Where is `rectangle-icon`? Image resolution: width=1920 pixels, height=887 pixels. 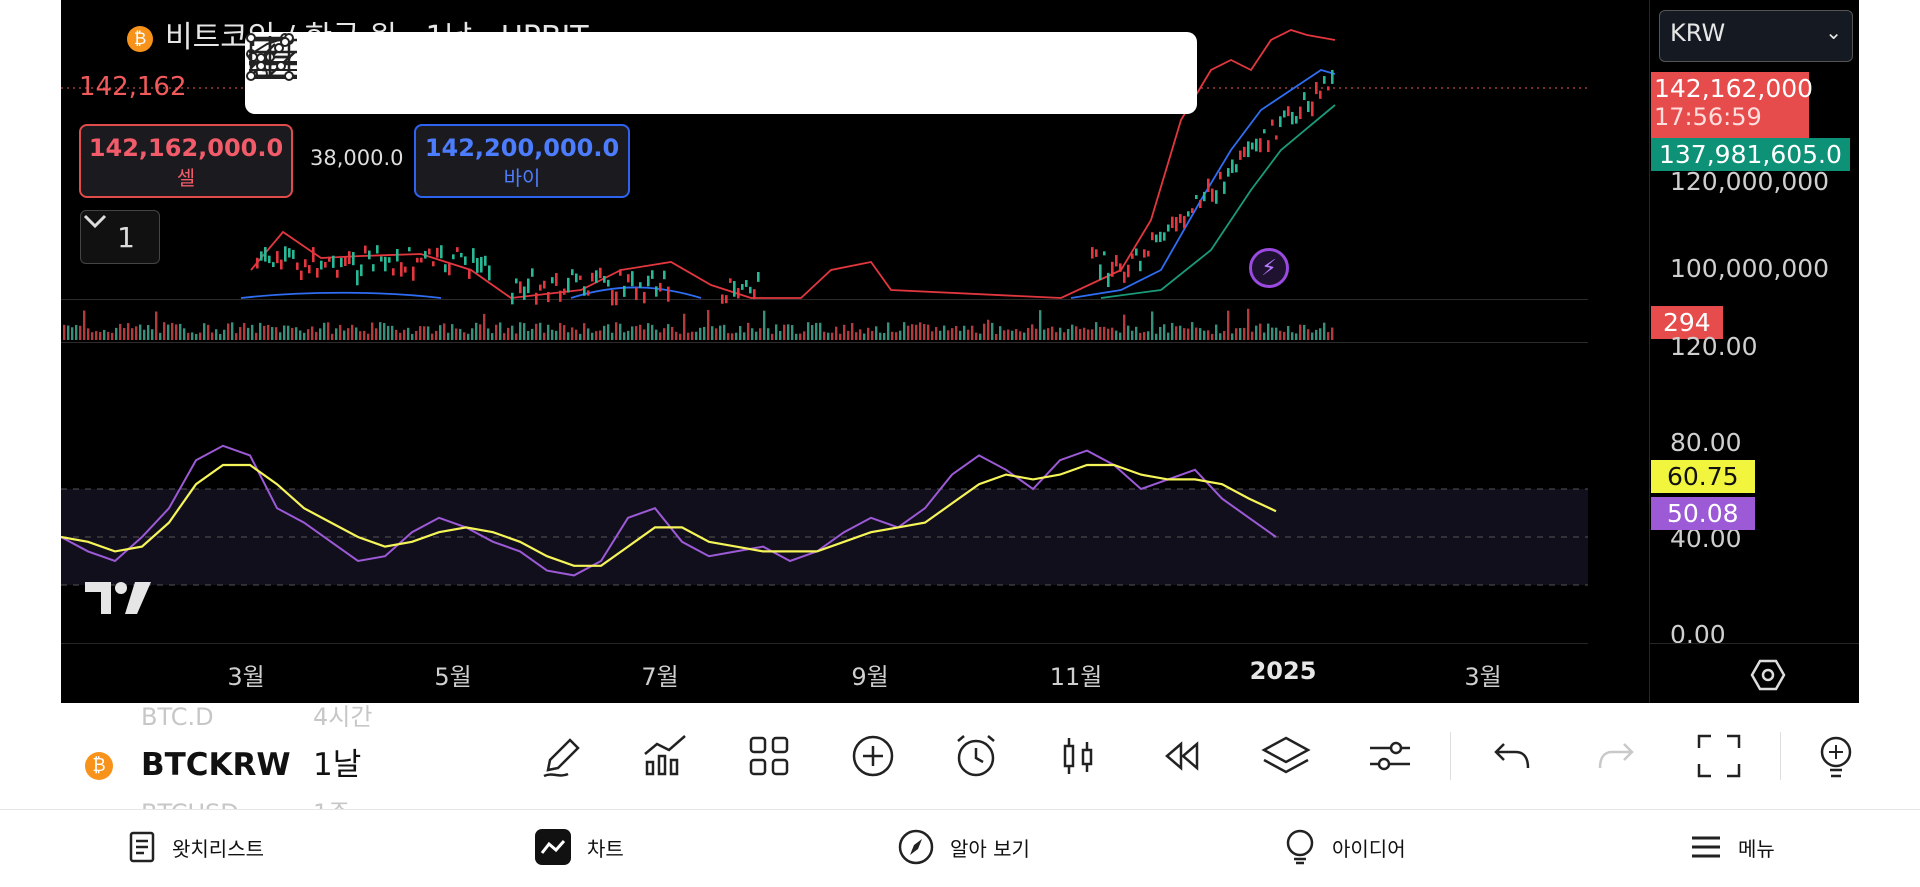
rectangle-icon is located at coordinates (668, 73).